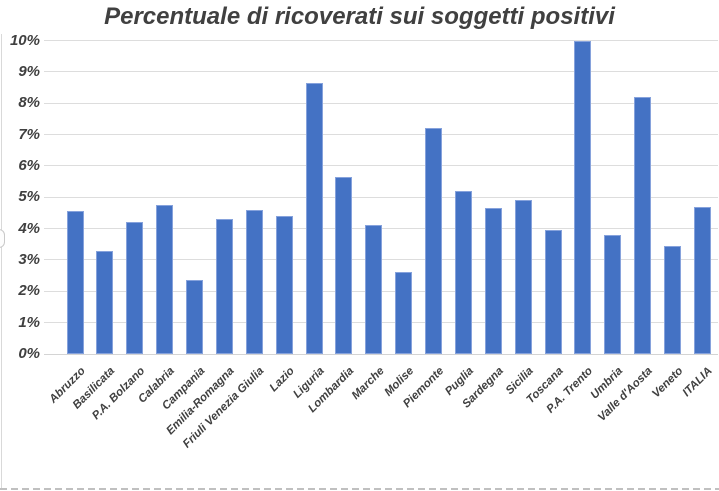  I want to click on y-axis-tick-label: 6%, so click(29, 165).